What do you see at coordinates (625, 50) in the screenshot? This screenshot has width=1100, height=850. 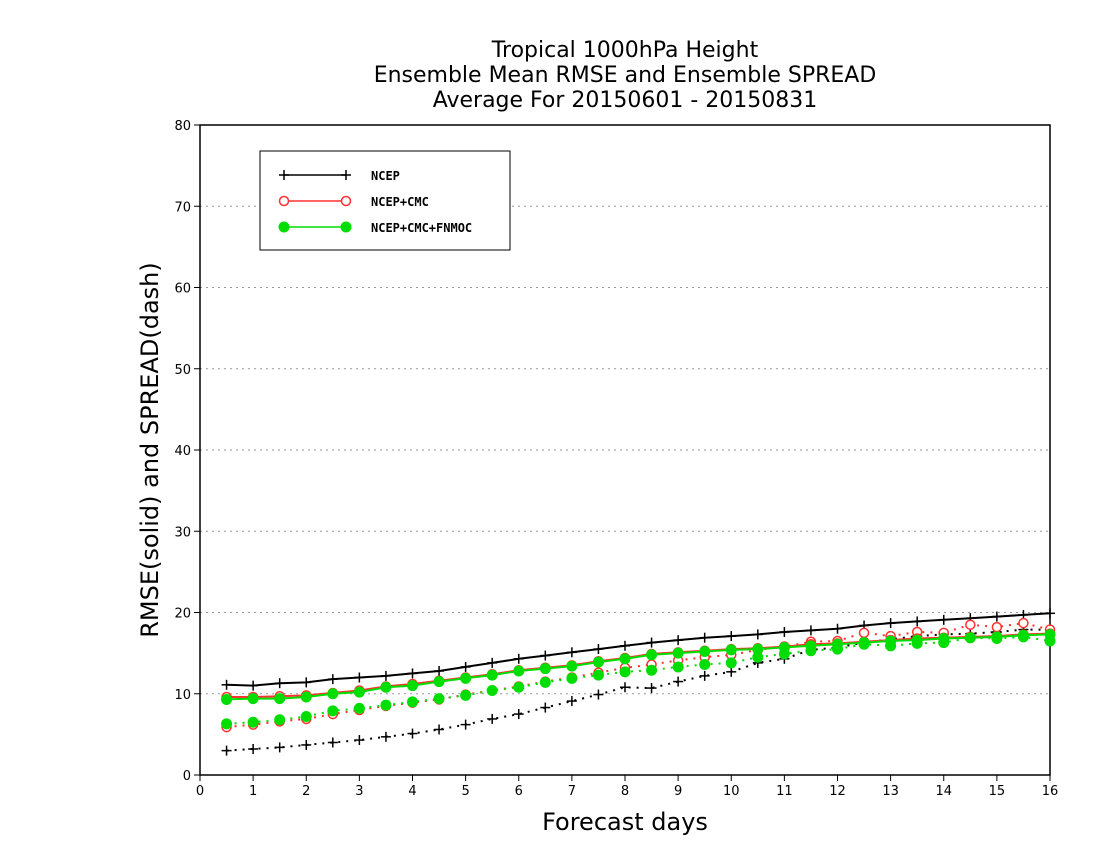 I see `chart-title-line-1: Tropical 1000hPa Height` at bounding box center [625, 50].